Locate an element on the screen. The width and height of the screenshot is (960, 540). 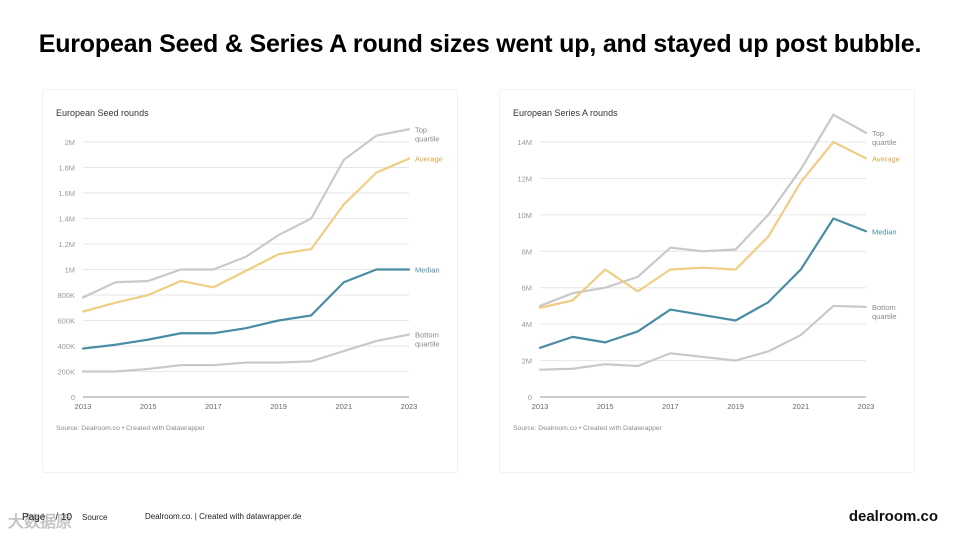
page-number: / 10 is located at coordinates (64, 517).